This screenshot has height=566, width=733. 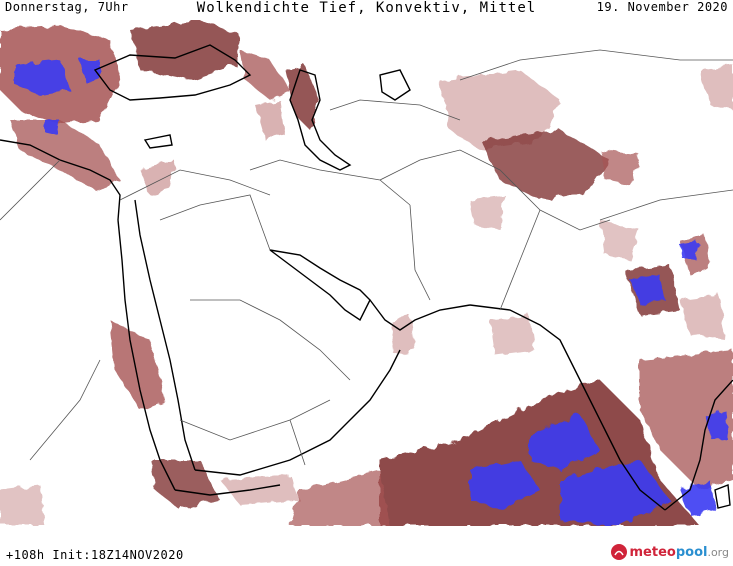 What do you see at coordinates (420, 315) in the screenshot?
I see `gulf-of-oman-coastline` at bounding box center [420, 315].